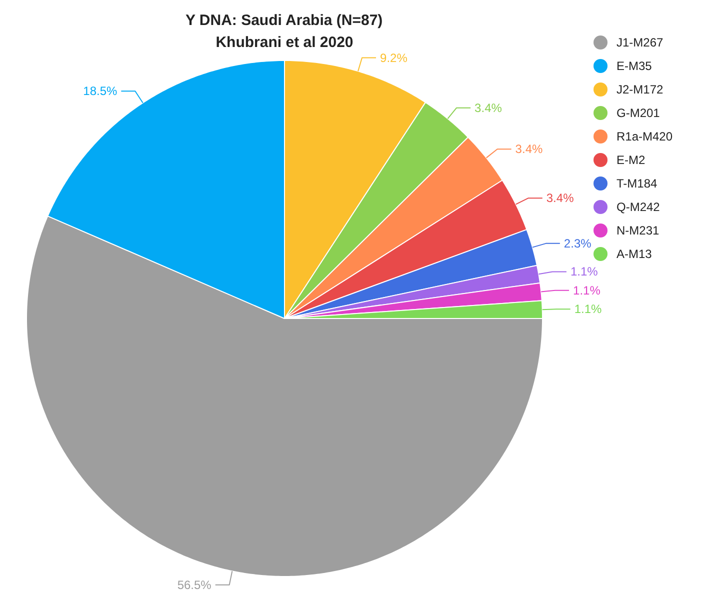 This screenshot has width=714, height=600. I want to click on legend-label: T-M184, so click(637, 183).